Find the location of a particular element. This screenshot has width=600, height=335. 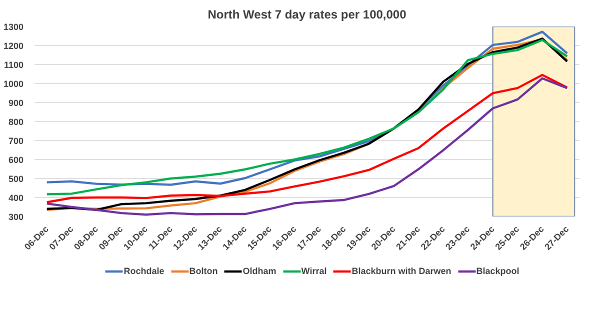

y-tick-label: 500 is located at coordinates (16, 179).